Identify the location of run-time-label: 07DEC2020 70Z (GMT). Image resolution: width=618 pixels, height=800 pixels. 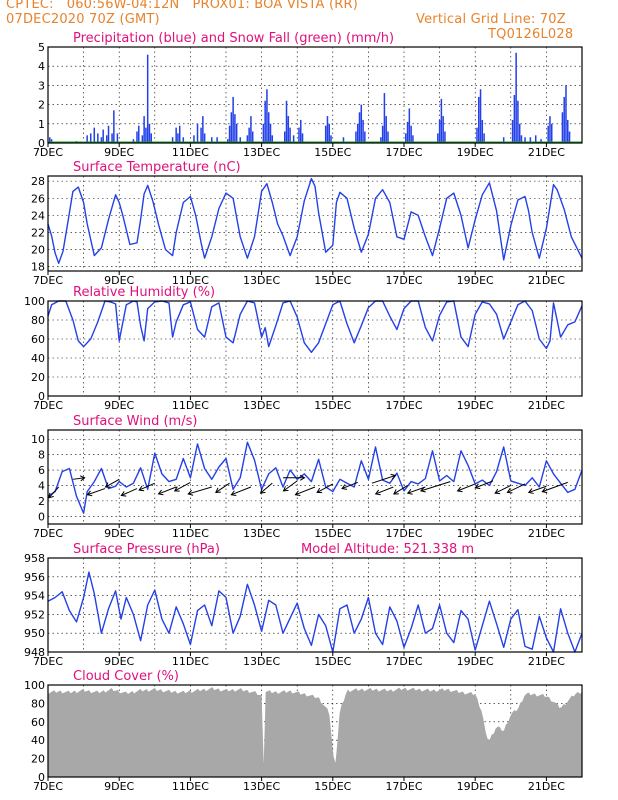
(83, 19).